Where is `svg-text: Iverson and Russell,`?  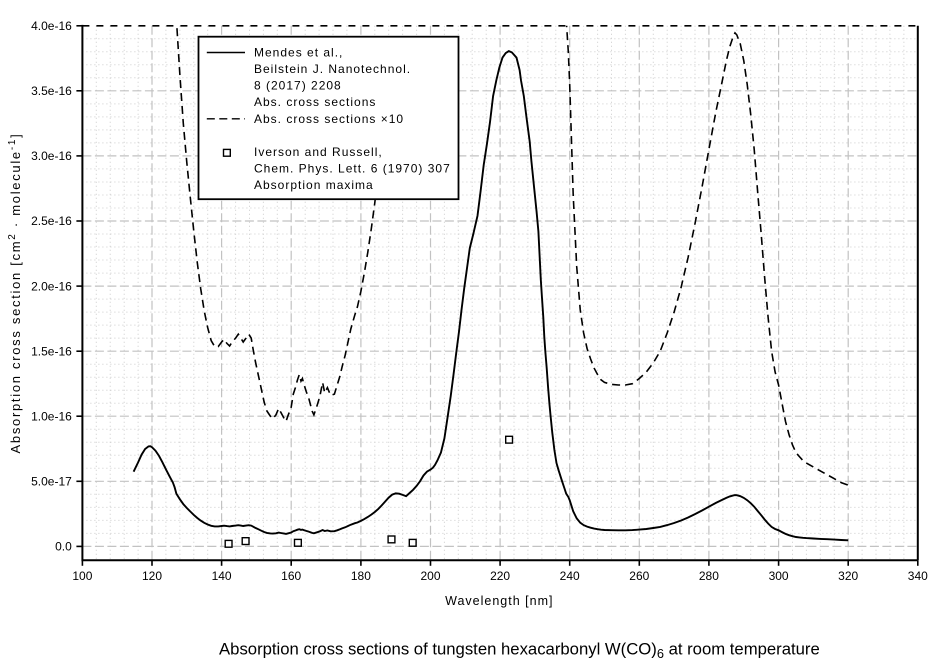 svg-text: Iverson and Russell, is located at coordinates (318, 152).